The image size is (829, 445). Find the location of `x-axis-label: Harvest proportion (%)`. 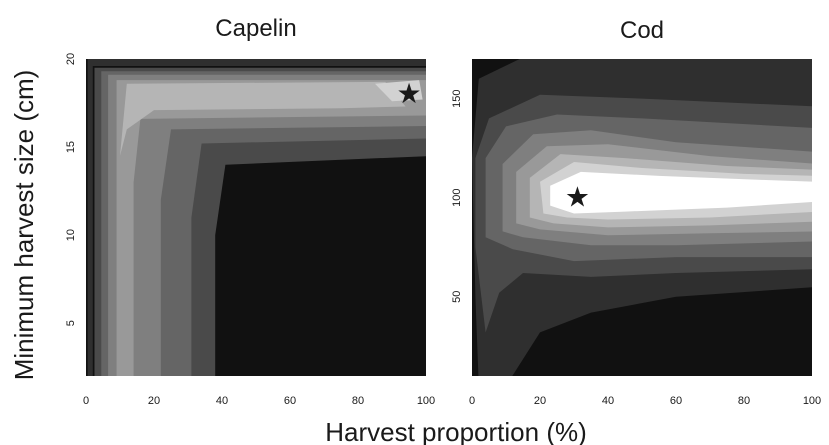

x-axis-label: Harvest proportion (%) is located at coordinates (456, 431).